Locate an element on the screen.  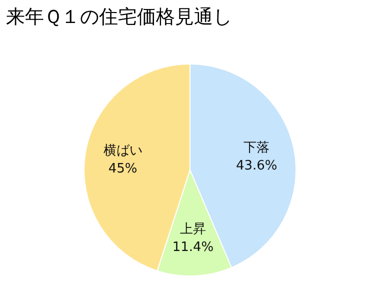
slice-label: 横ばい is located at coordinates (122, 150).